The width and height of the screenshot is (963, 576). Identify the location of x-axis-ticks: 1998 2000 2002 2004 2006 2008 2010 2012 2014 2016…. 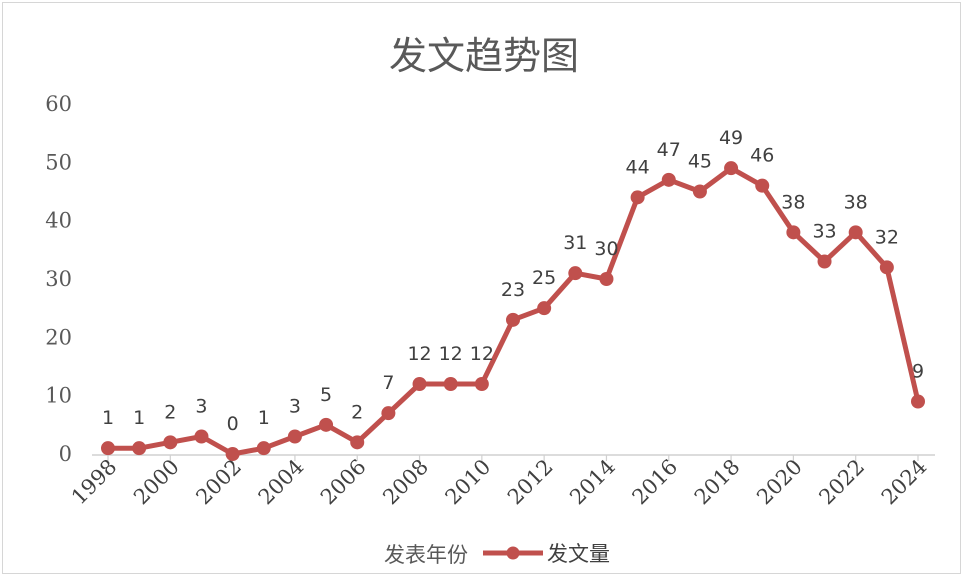
(499, 482).